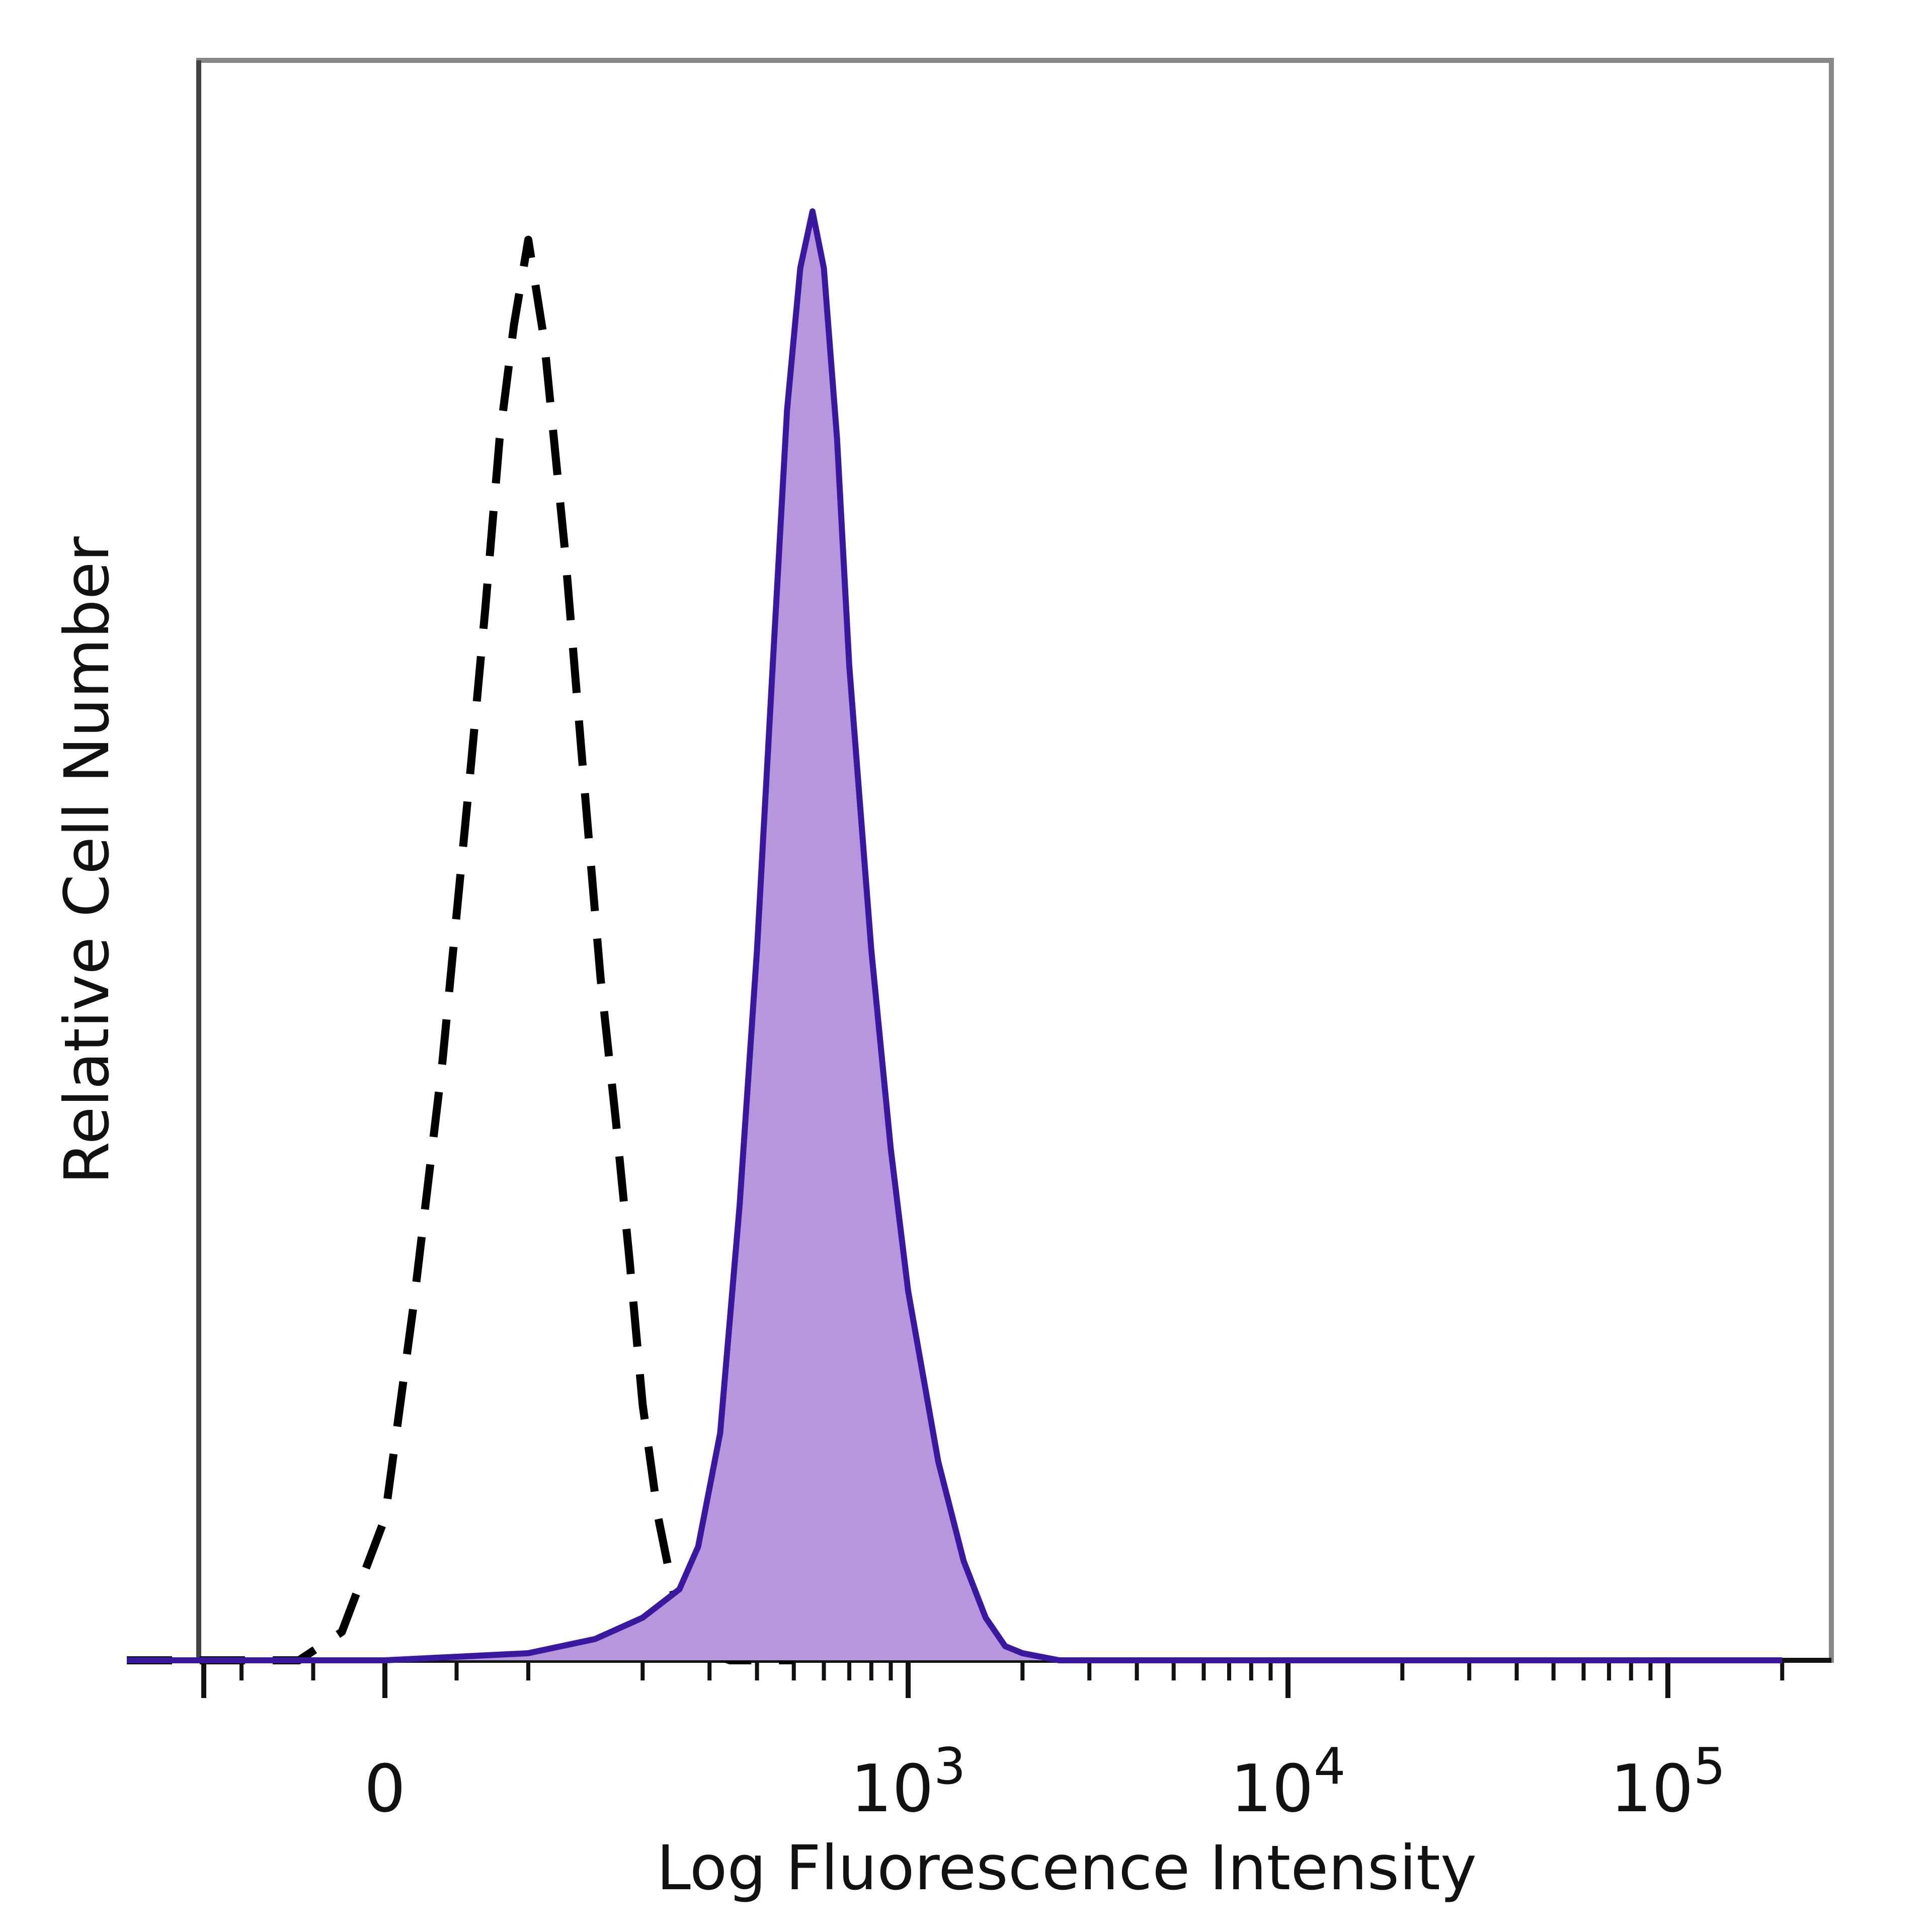  I want to click on x-tick-label: 10⁴, so click(1288, 1782).